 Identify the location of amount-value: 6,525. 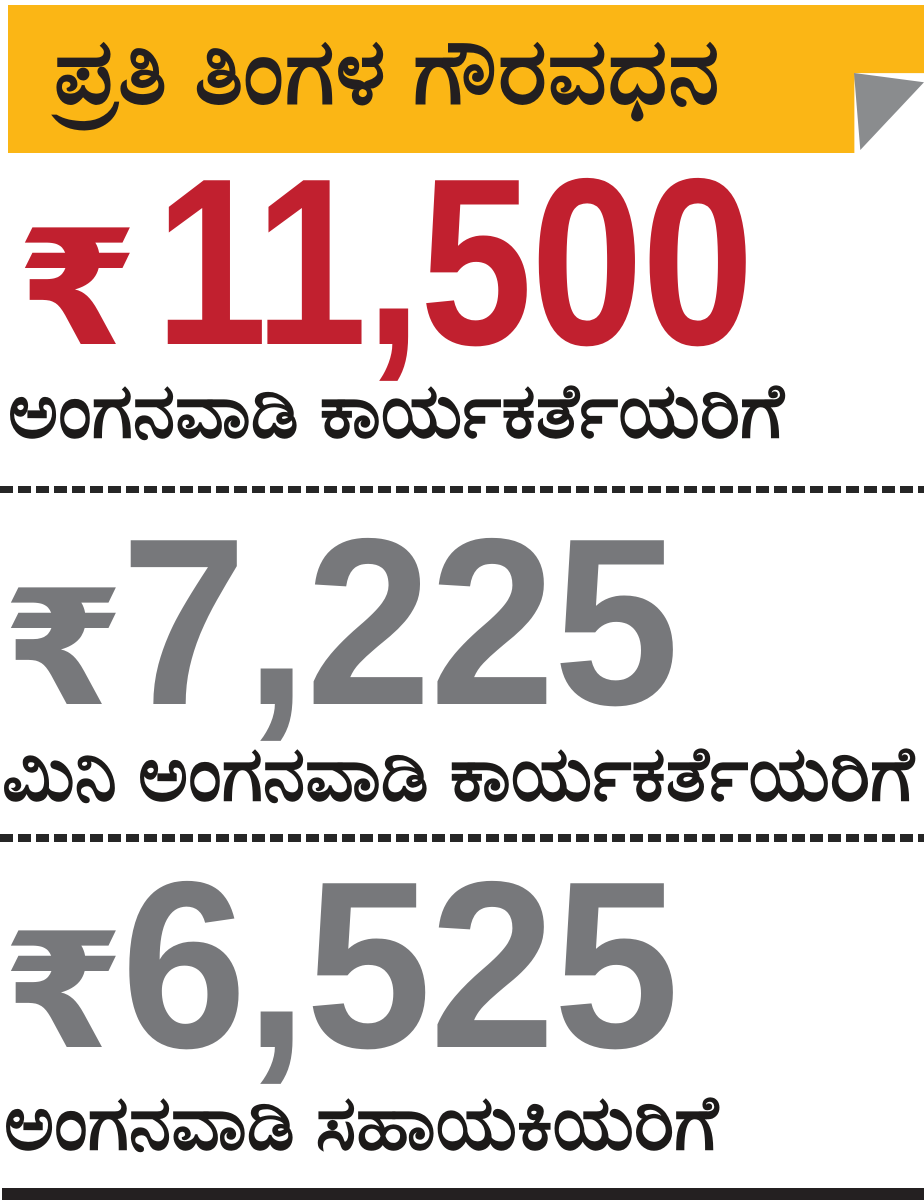
(400, 965).